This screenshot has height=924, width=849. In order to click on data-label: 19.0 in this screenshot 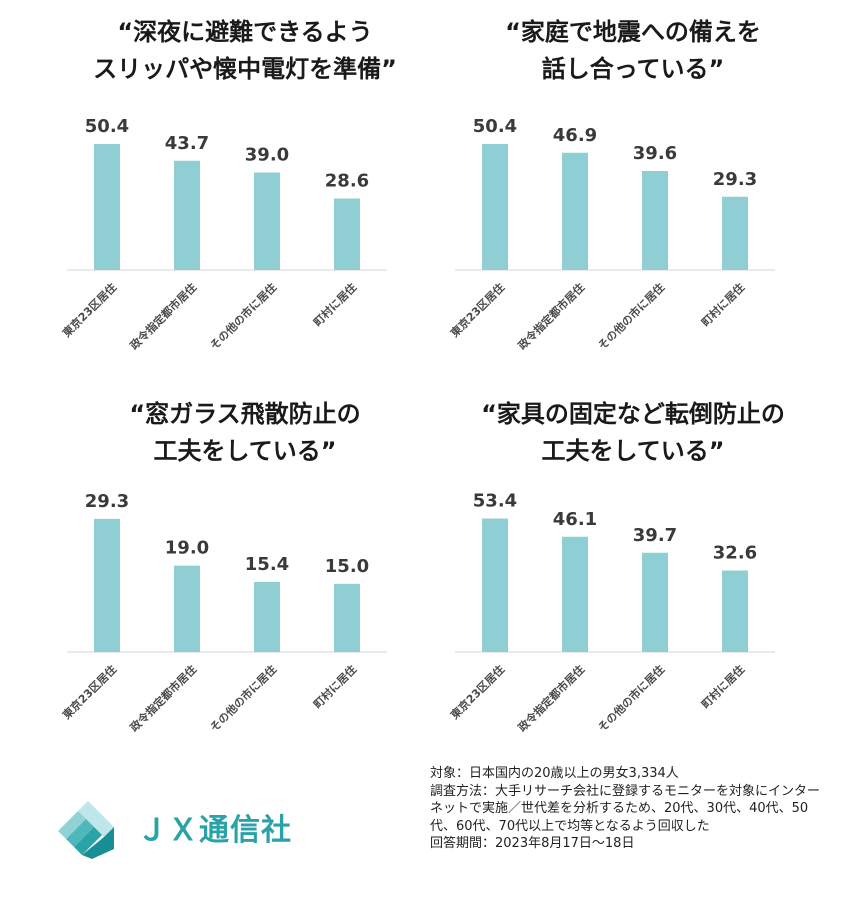, I will do `click(187, 548)`.